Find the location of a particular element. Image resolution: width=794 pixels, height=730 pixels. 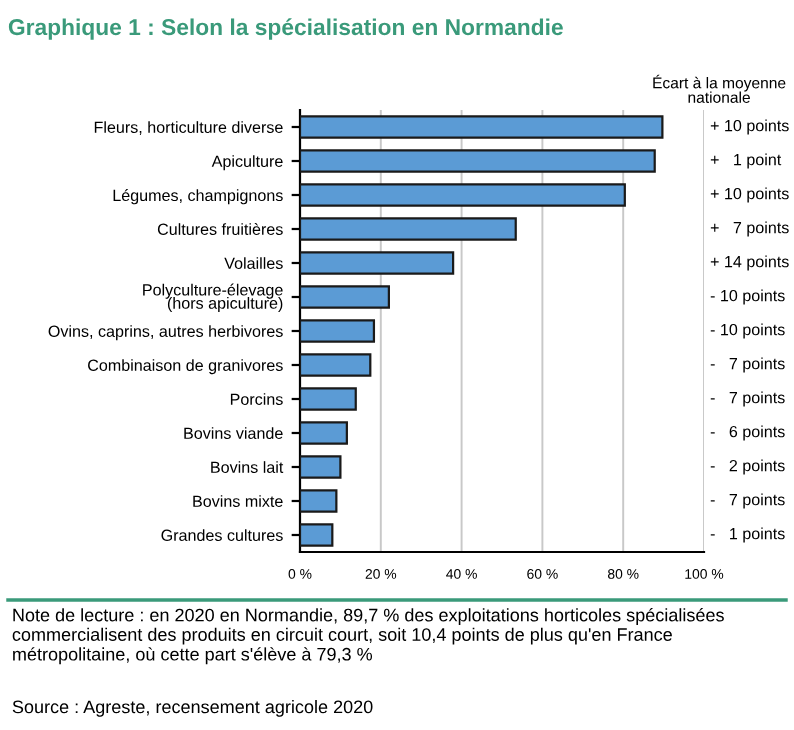

y-tick-label: Apiculture is located at coordinates (247, 163).